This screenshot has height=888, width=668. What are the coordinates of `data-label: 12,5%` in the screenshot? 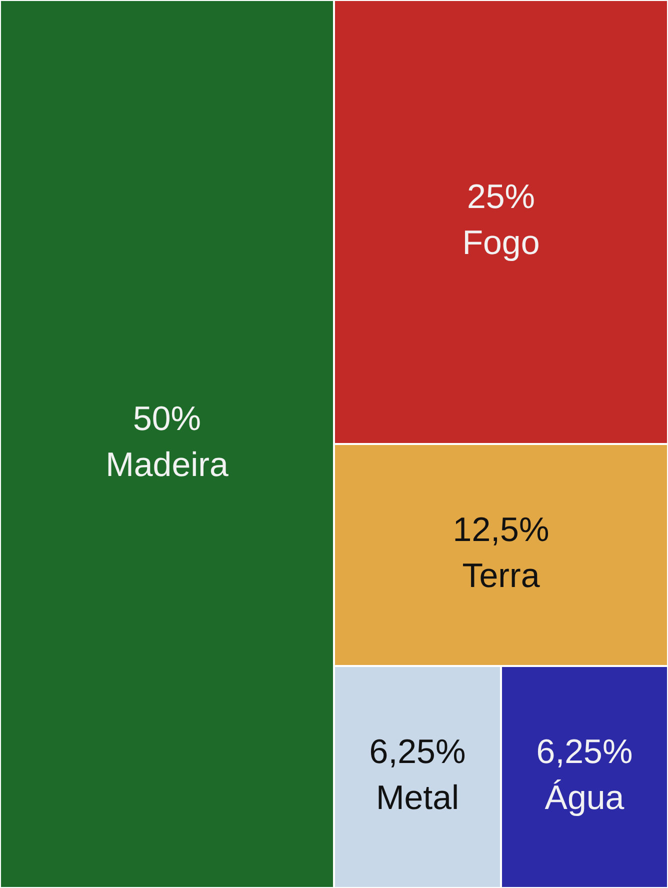 It's located at (501, 530).